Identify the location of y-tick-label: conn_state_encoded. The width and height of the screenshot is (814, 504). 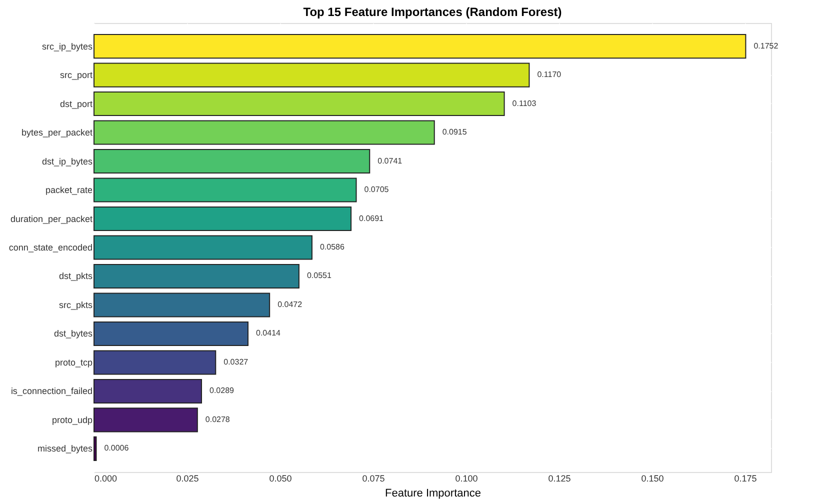
(50, 247).